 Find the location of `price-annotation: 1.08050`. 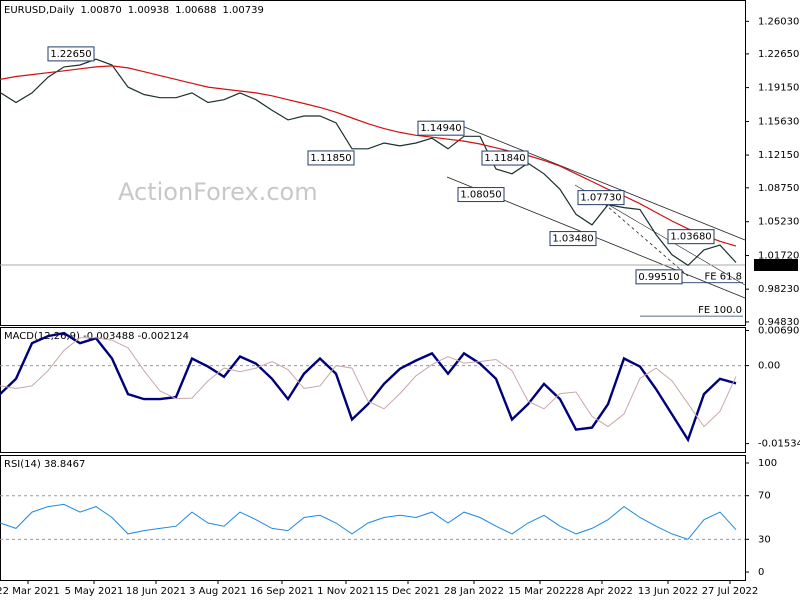

price-annotation: 1.08050 is located at coordinates (480, 195).